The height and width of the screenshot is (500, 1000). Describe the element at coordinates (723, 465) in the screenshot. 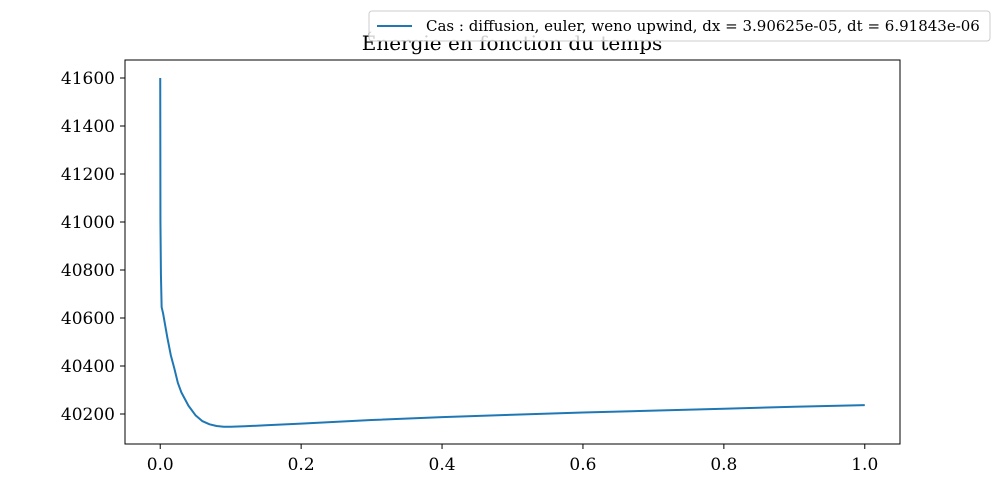

I see `x-tick-label: 0.8` at that location.